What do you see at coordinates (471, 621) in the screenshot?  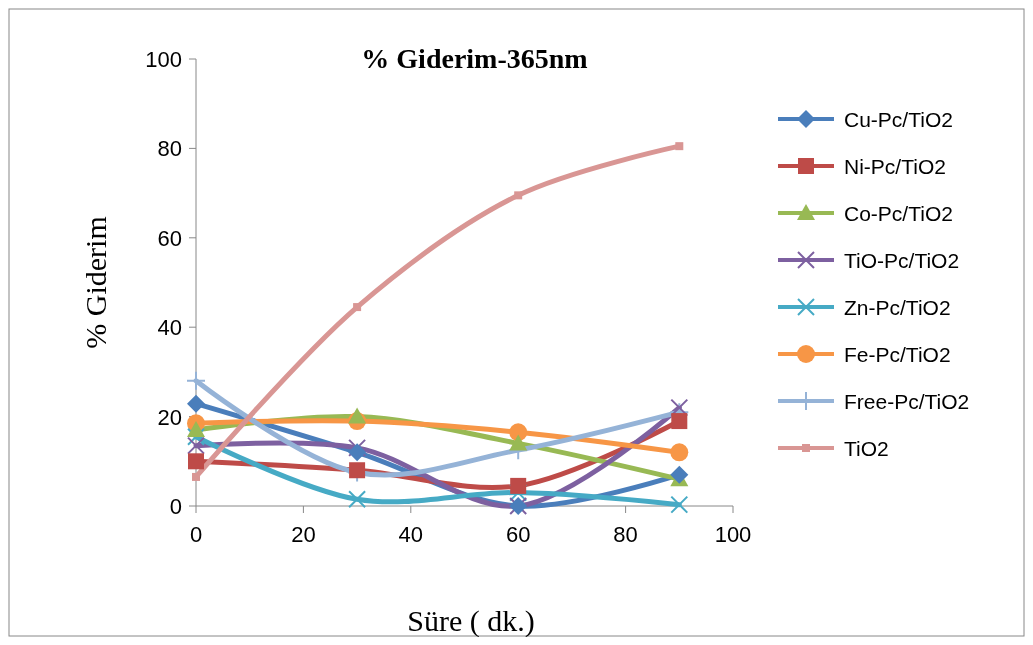 I see `x-axis-title: Süre ( dk.)` at bounding box center [471, 621].